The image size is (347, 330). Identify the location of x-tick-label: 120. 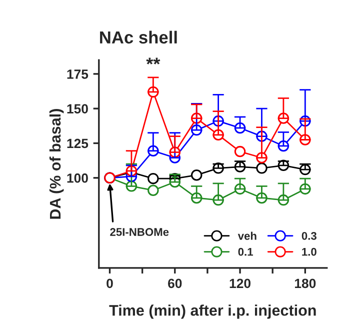
(240, 283).